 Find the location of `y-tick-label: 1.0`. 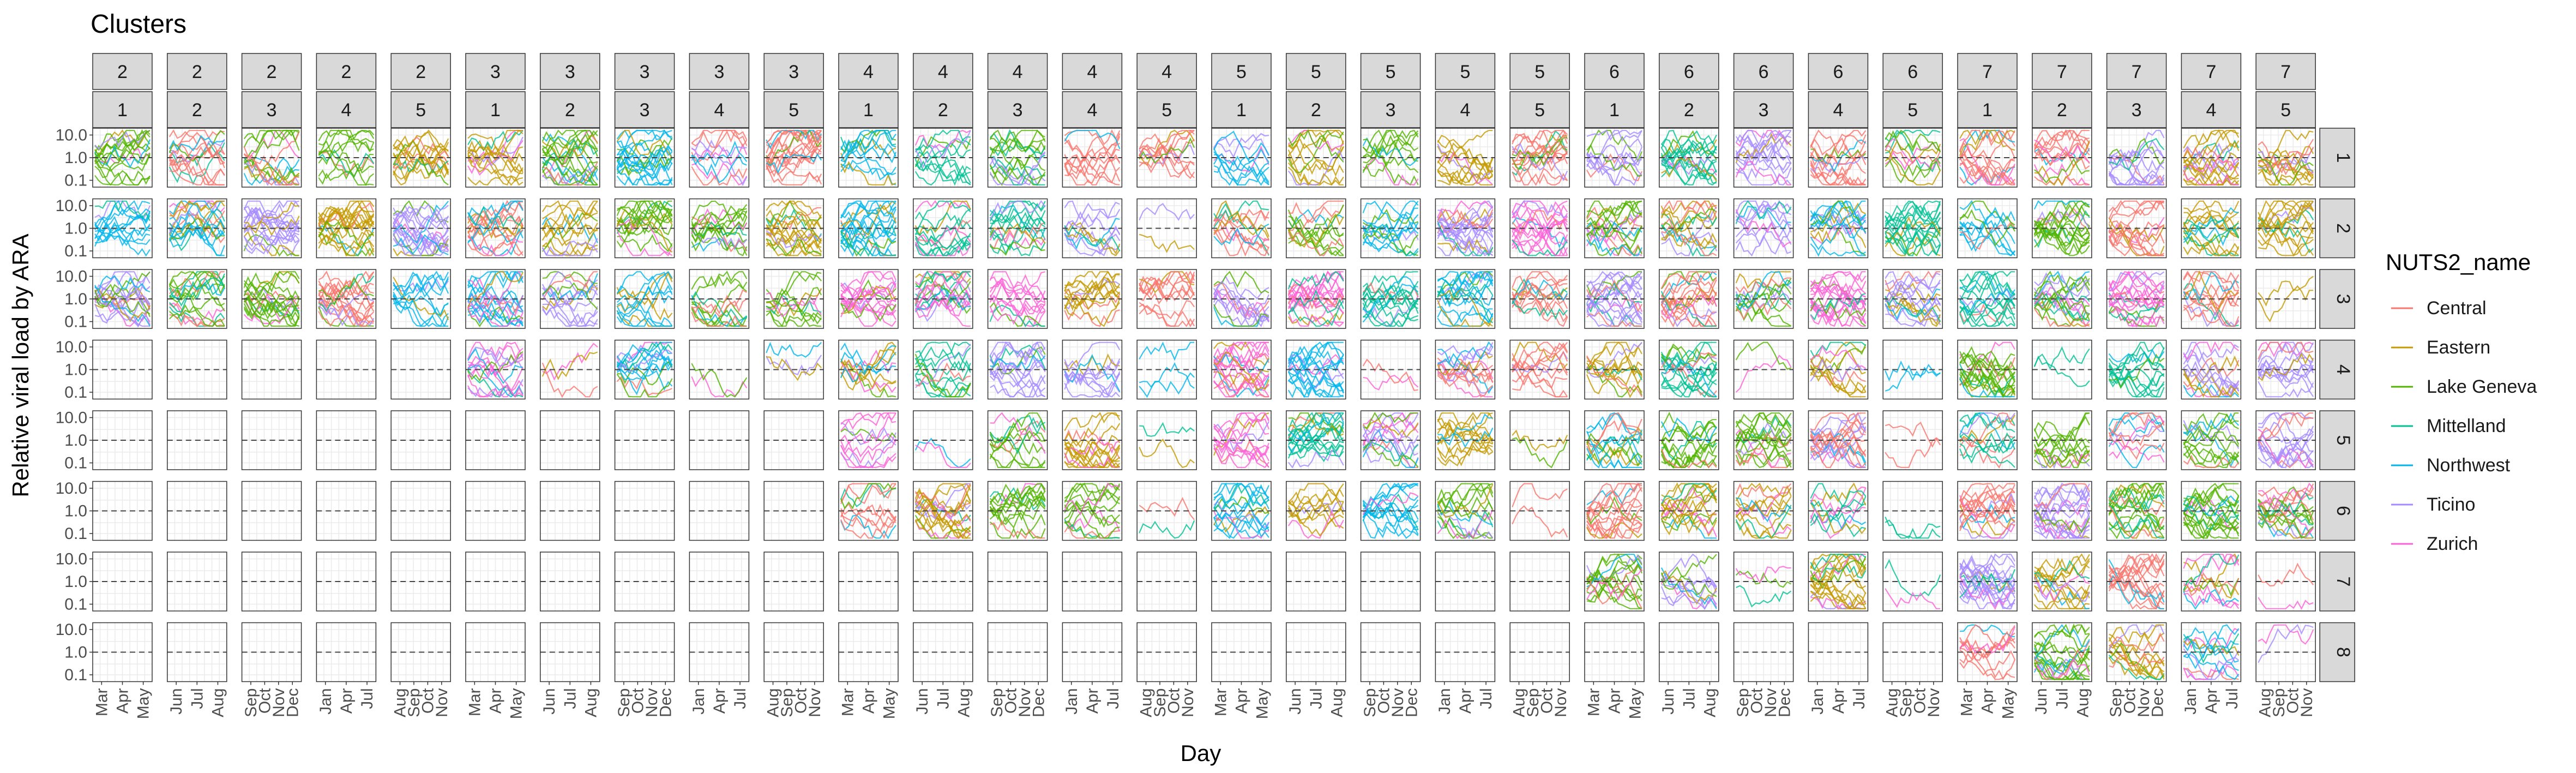

y-tick-label: 1.0 is located at coordinates (75, 299).